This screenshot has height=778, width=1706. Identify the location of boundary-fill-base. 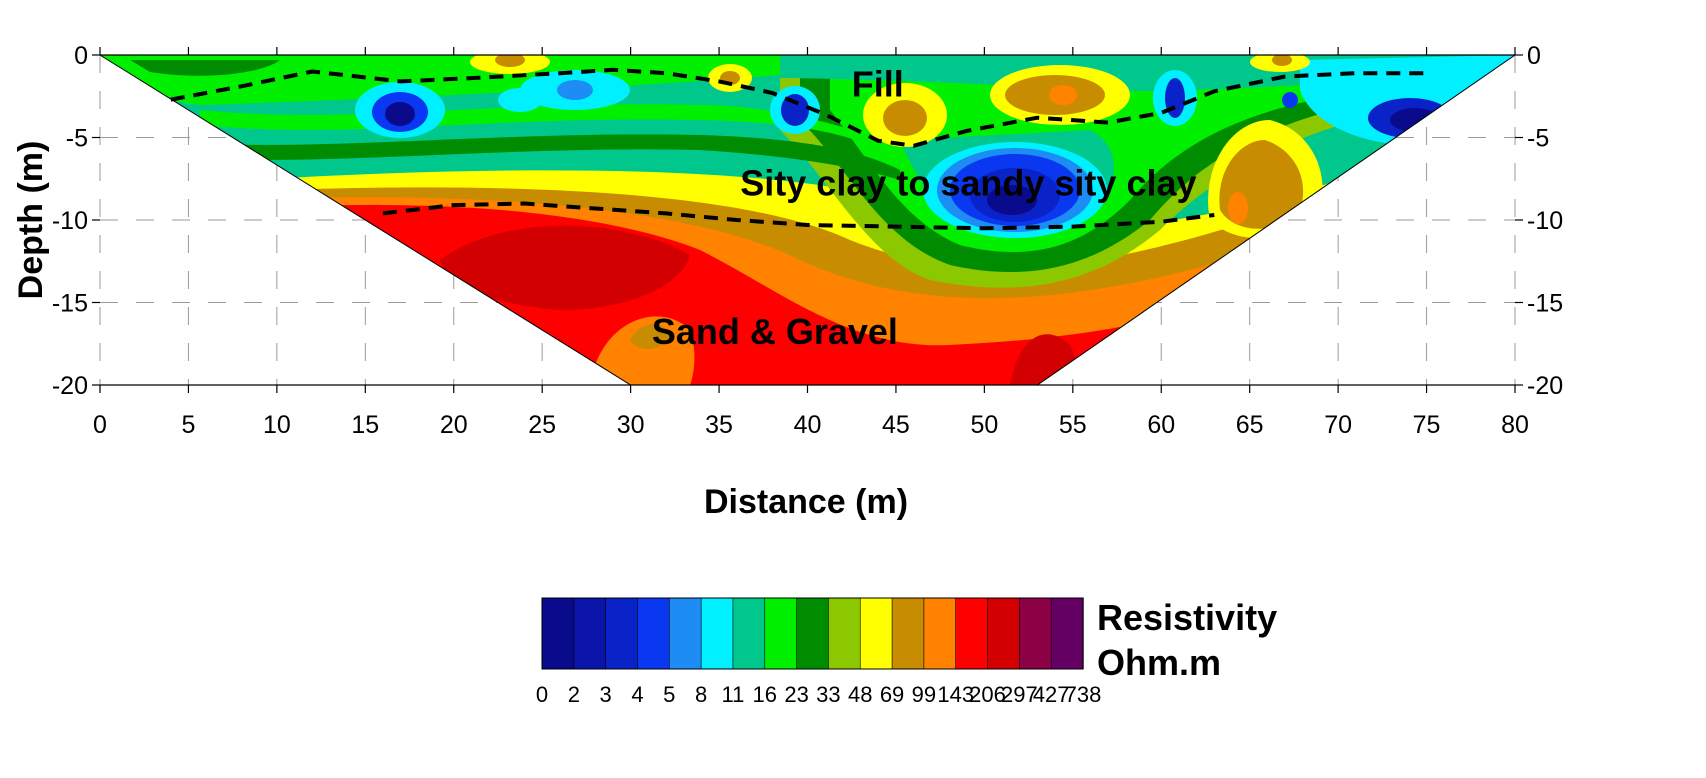
(798, 107).